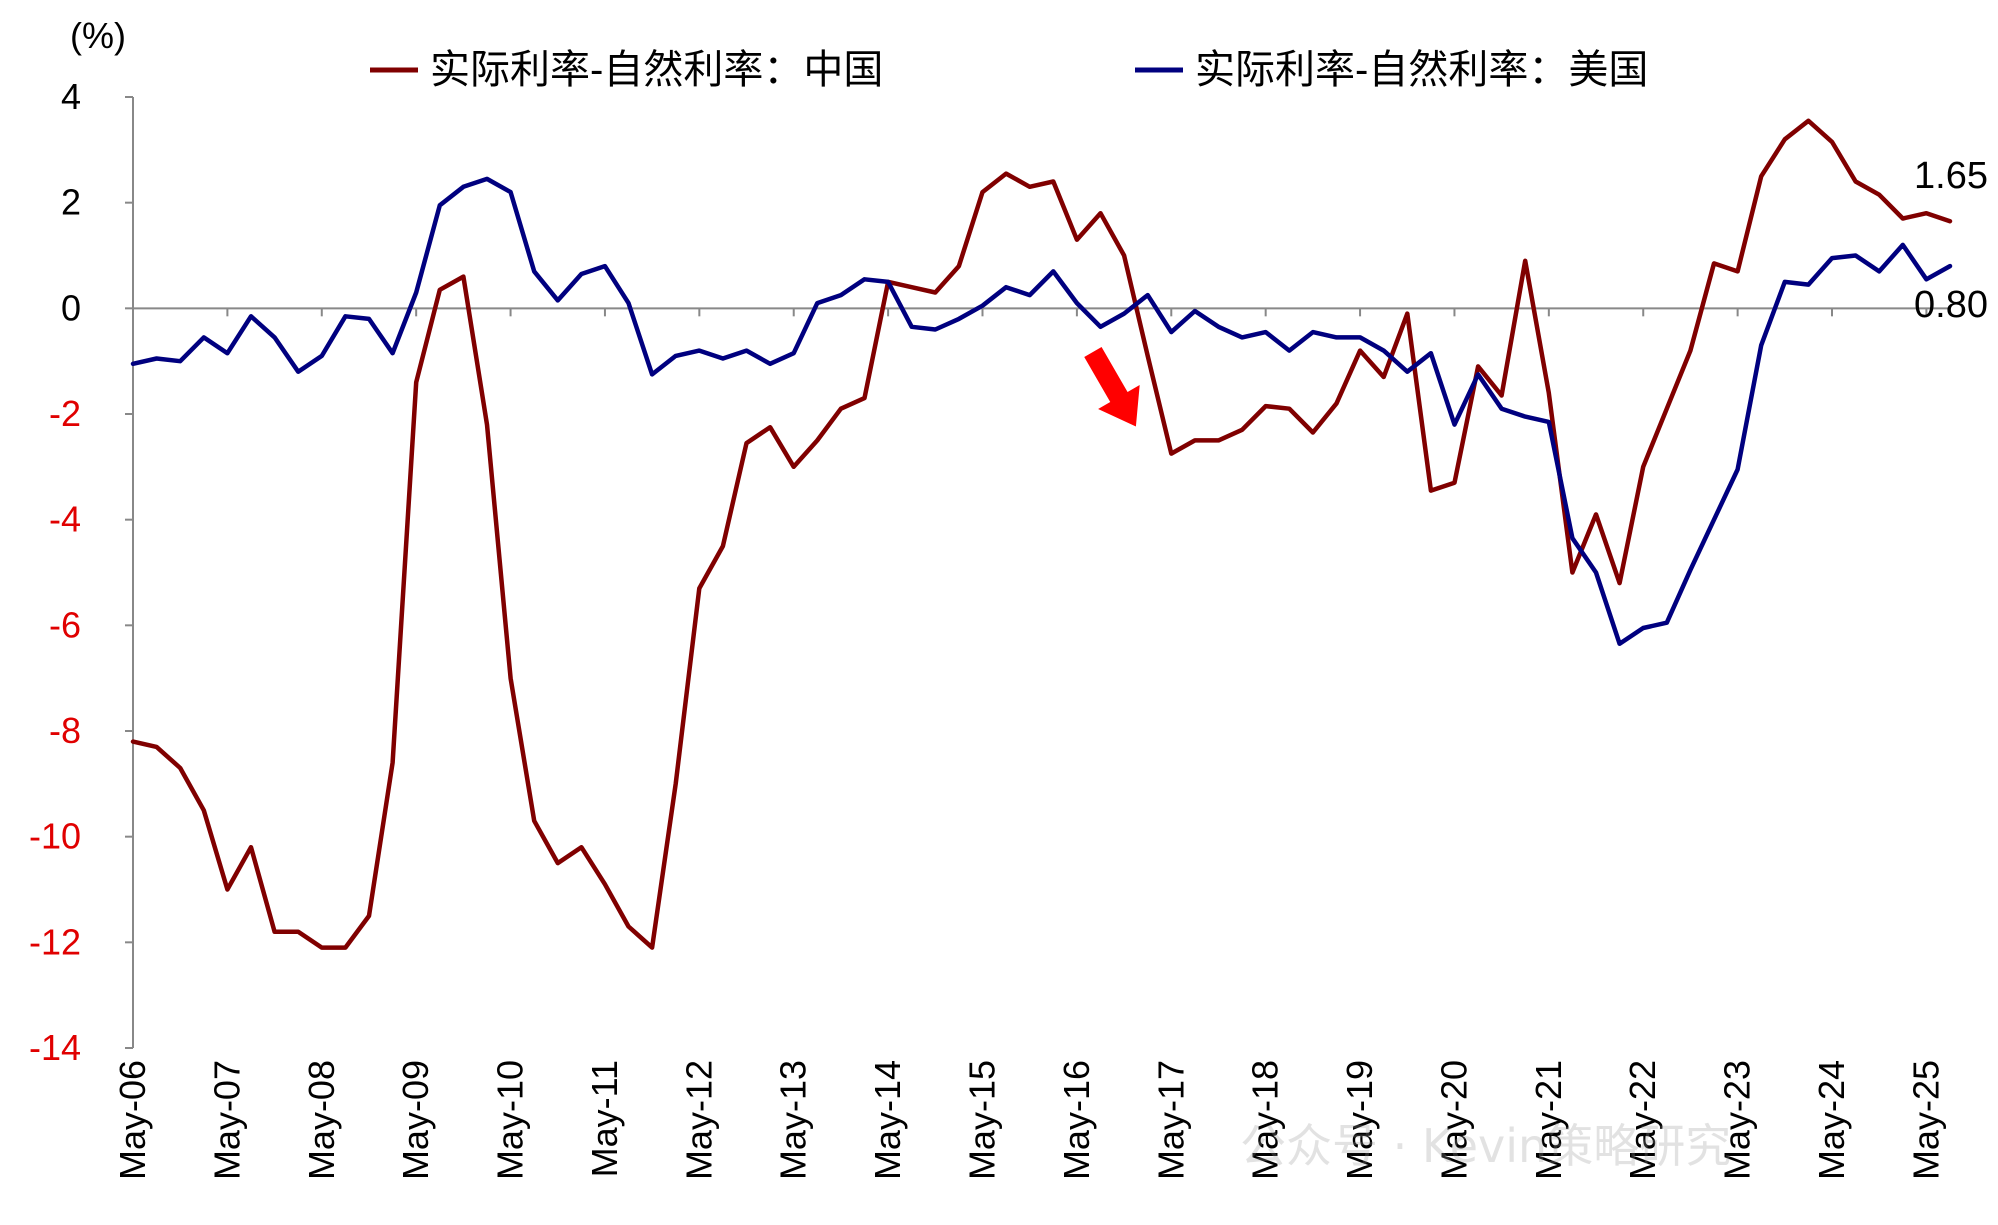 Image resolution: width=1998 pixels, height=1225 pixels. I want to click on y-tick-label: 0, so click(71, 307).